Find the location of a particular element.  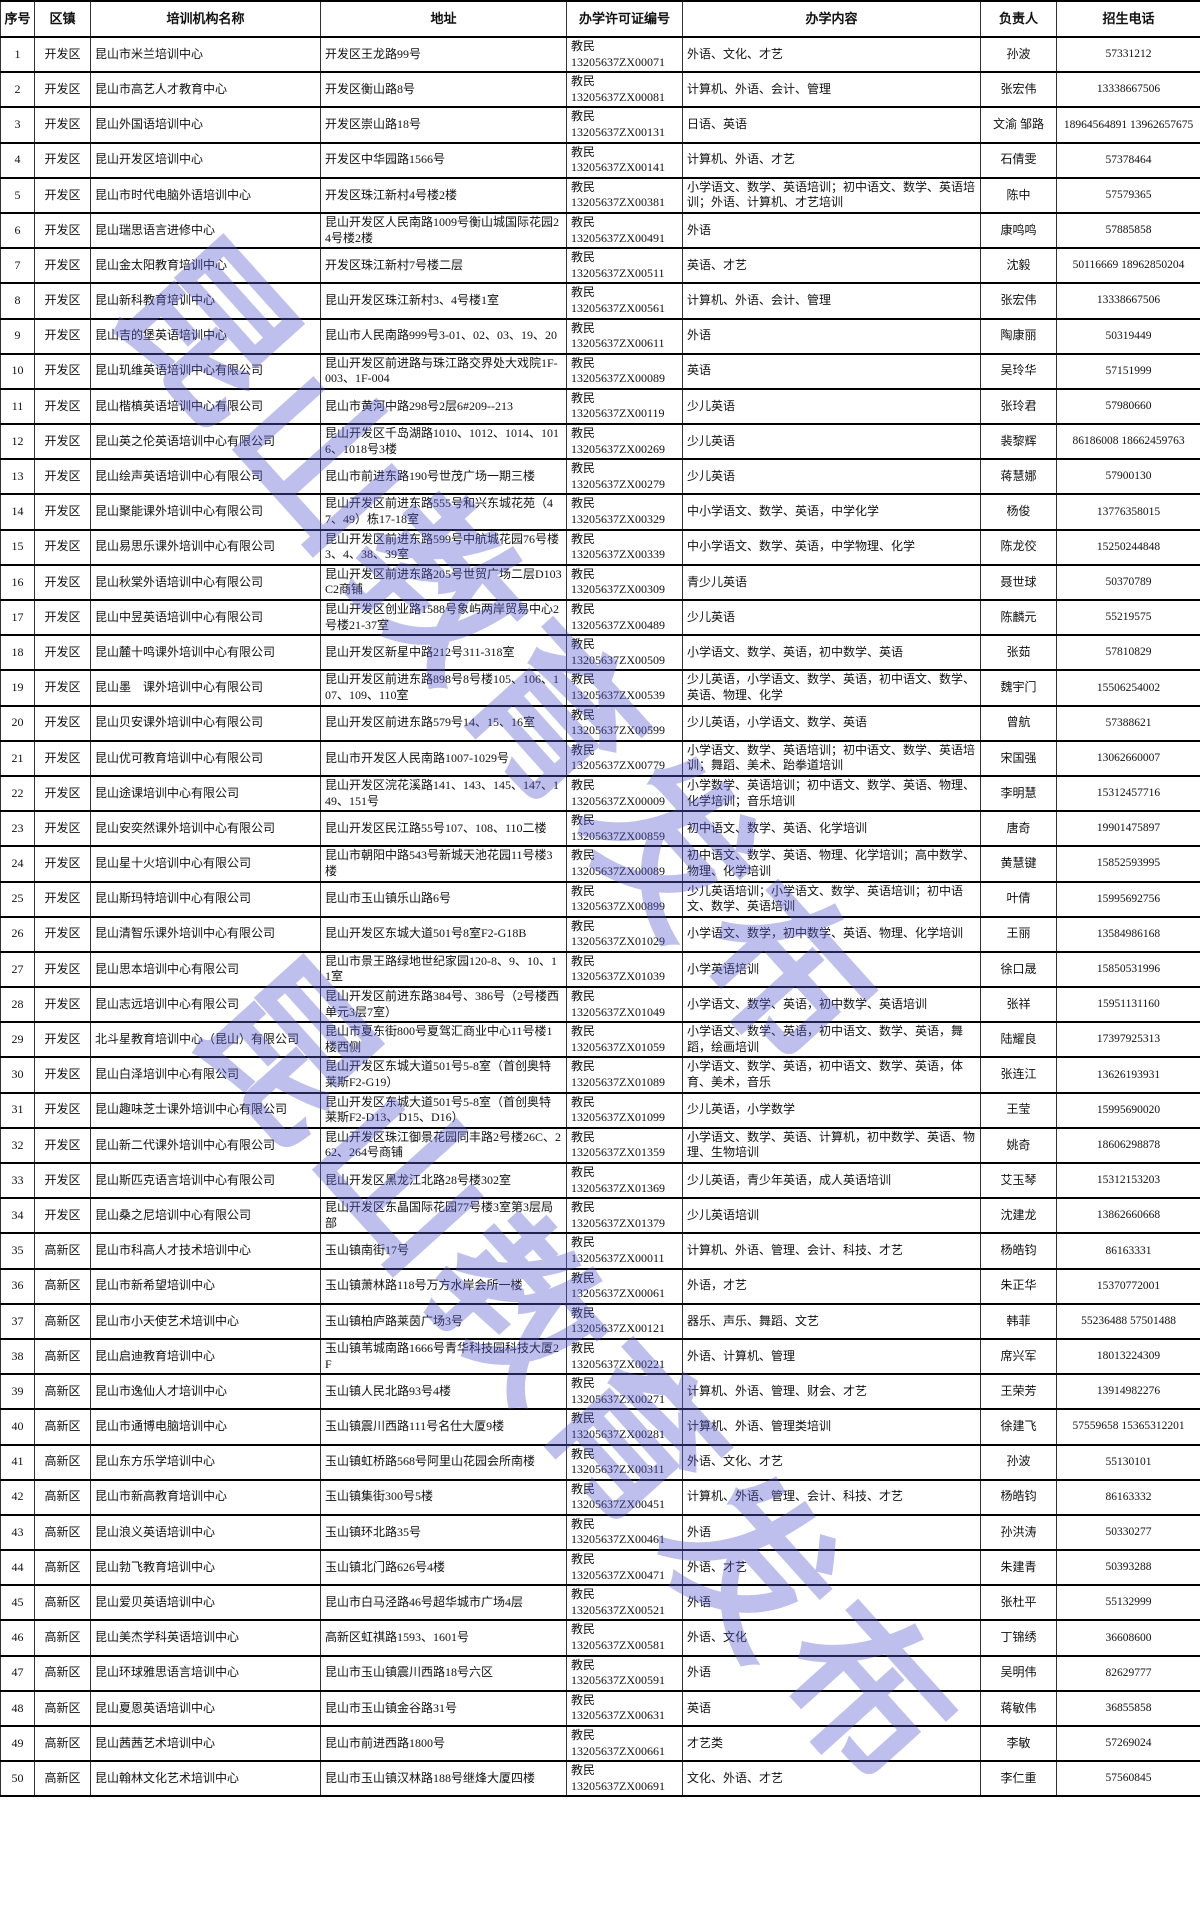

cell-address: 开发区王龙路99号 is located at coordinates (443, 54).